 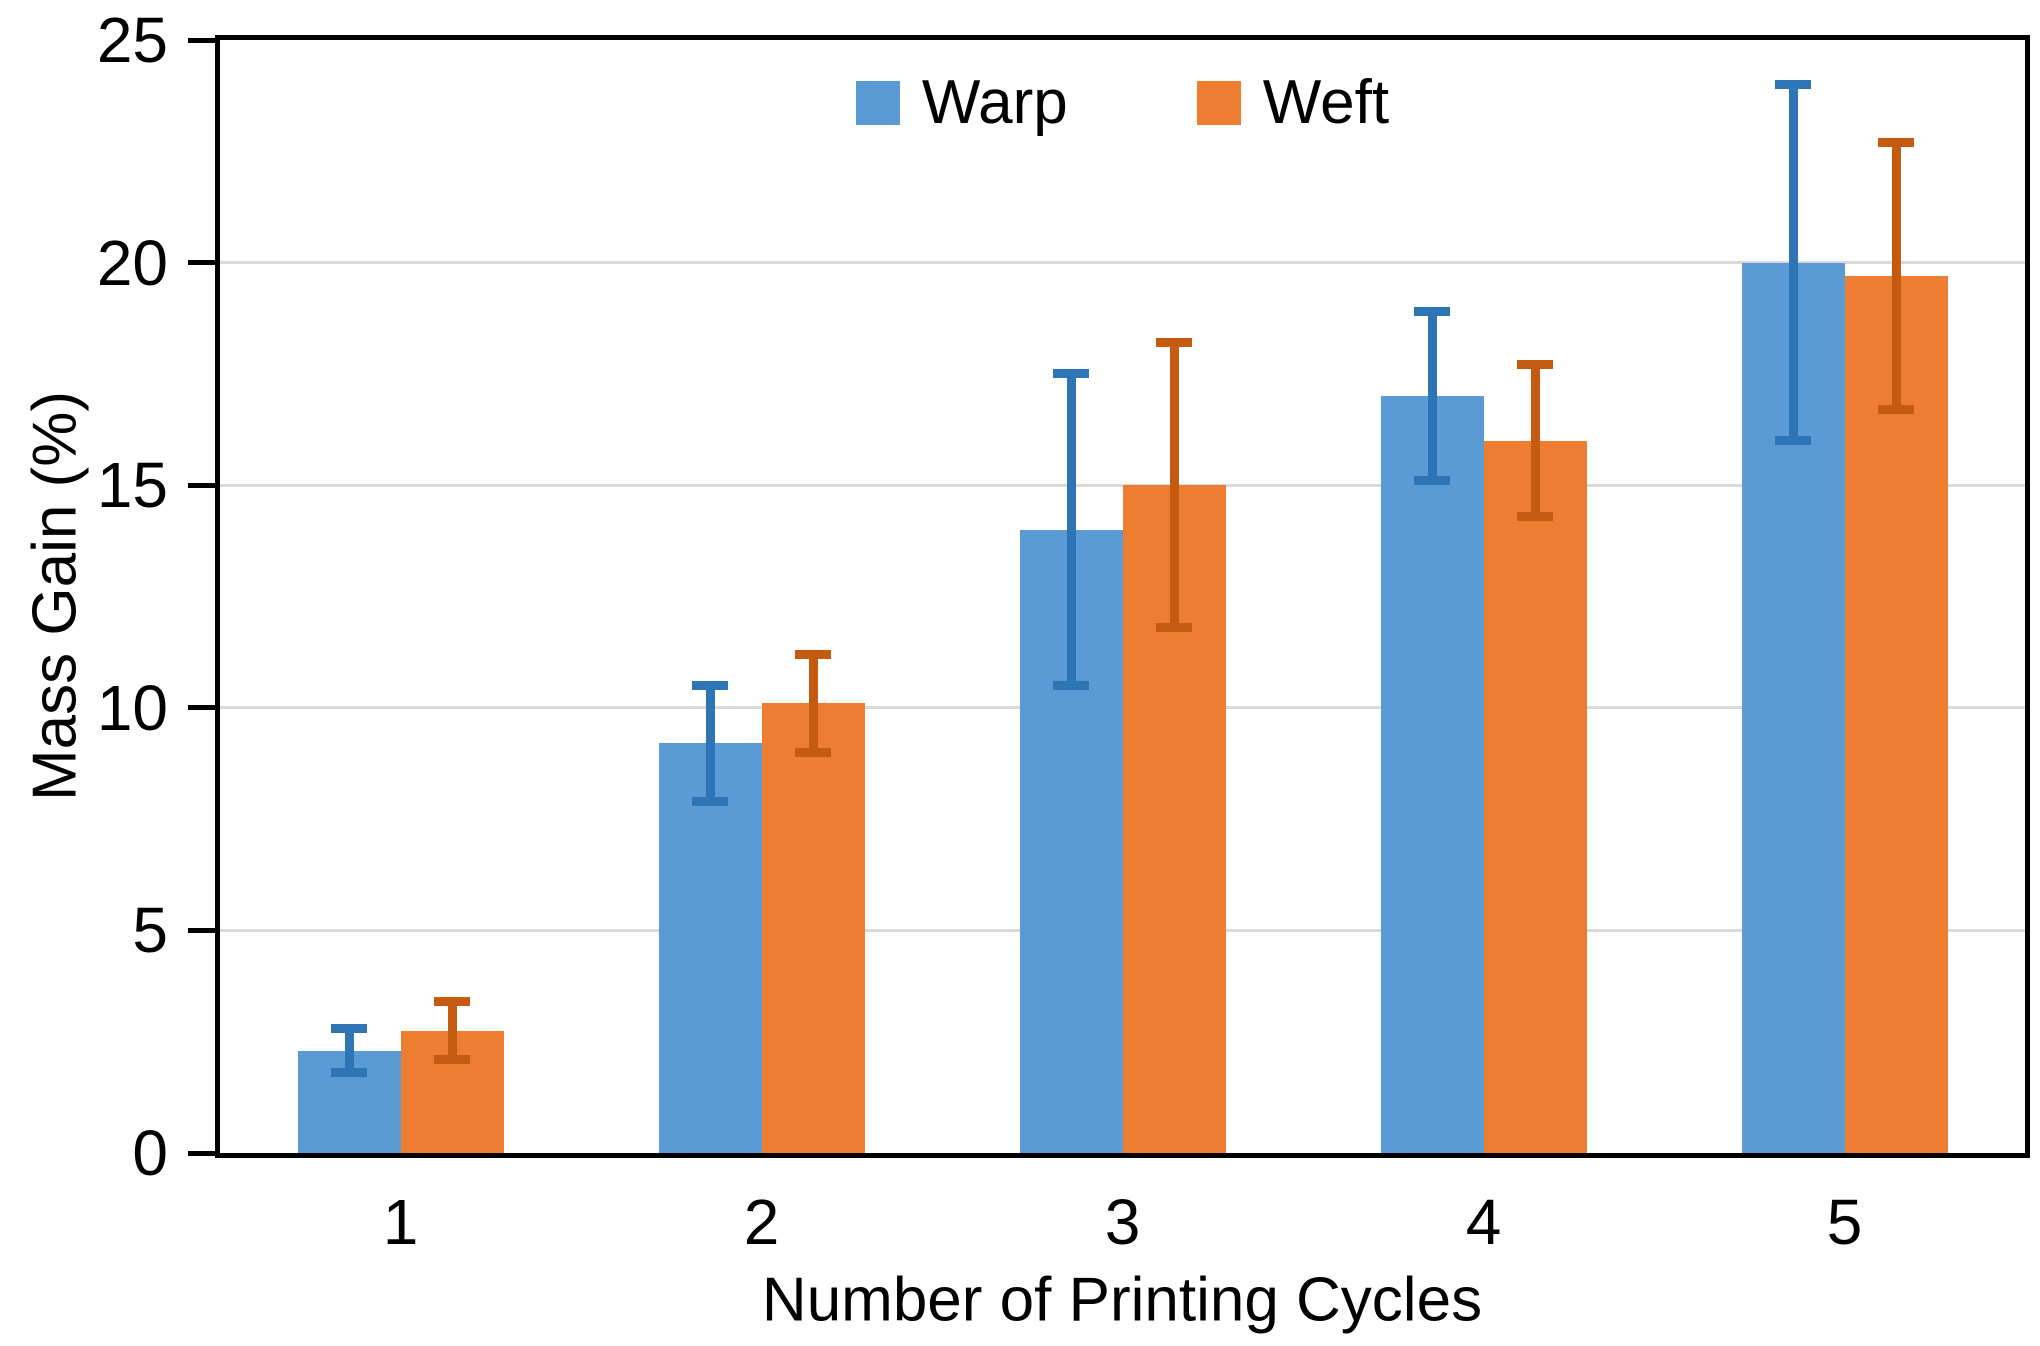 What do you see at coordinates (877, 103) in the screenshot?
I see `legend-swatch-warp` at bounding box center [877, 103].